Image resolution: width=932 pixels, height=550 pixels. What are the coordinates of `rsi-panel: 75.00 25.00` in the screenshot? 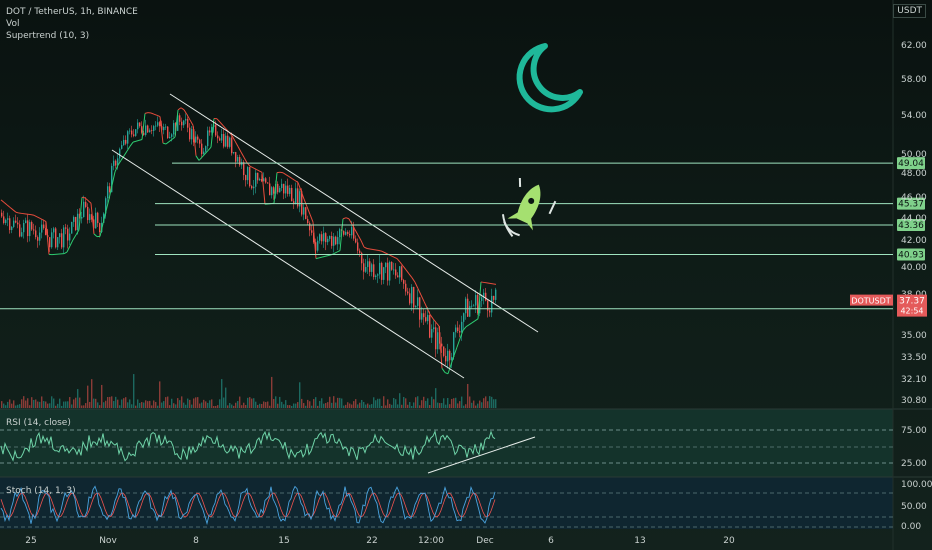 It's located at (463, 450).